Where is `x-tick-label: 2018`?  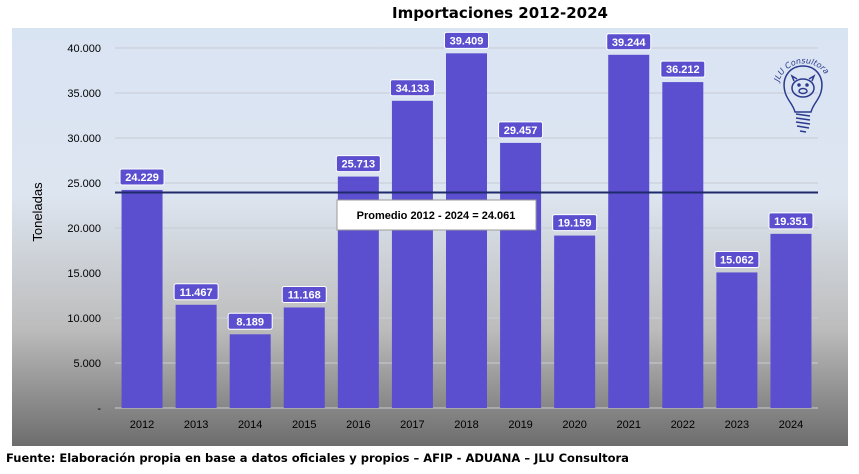 x-tick-label: 2018 is located at coordinates (466, 425).